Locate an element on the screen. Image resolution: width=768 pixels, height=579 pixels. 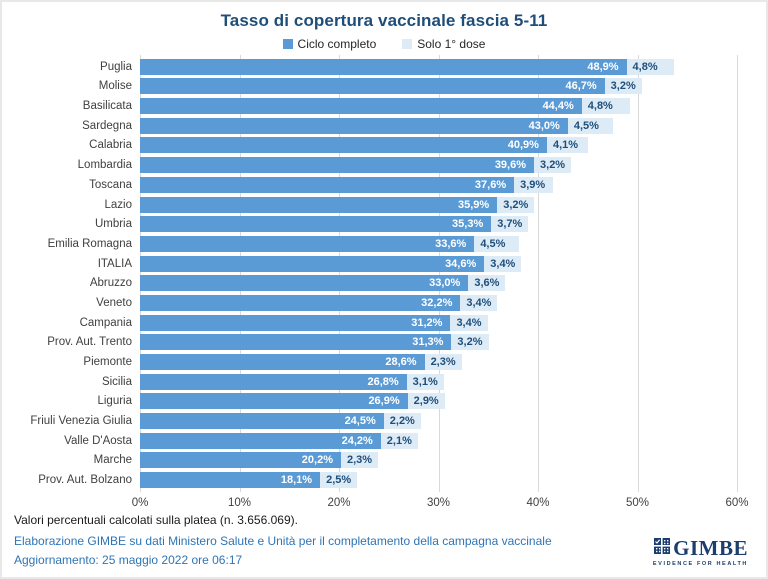
table-row: Lombardia 39,6% 3,2% is located at coordinates (368, 165).